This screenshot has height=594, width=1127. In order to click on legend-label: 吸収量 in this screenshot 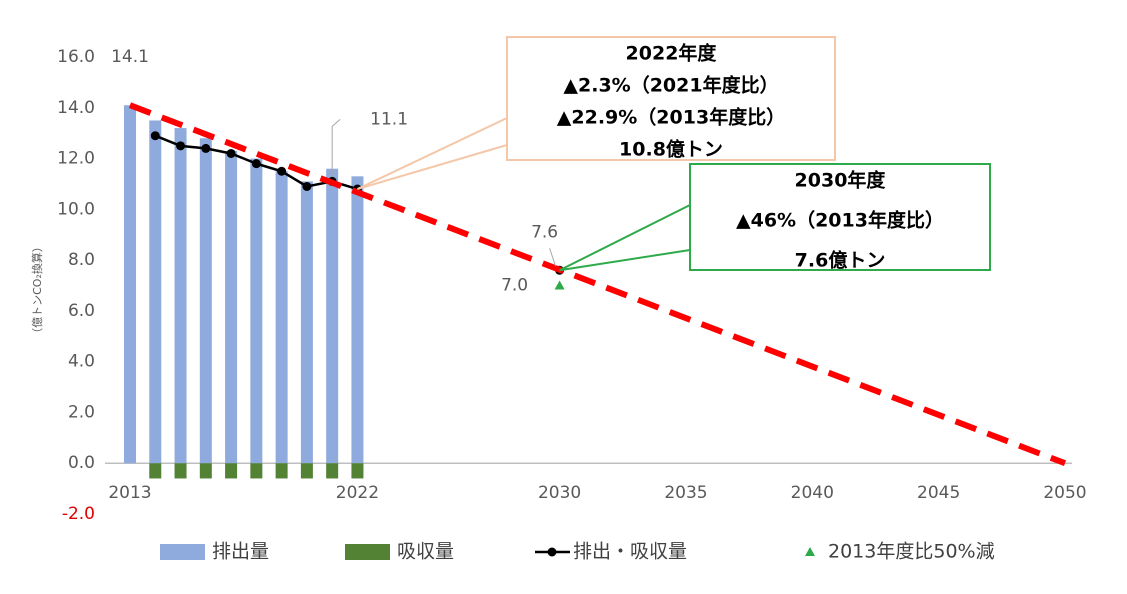, I will do `click(425, 552)`.